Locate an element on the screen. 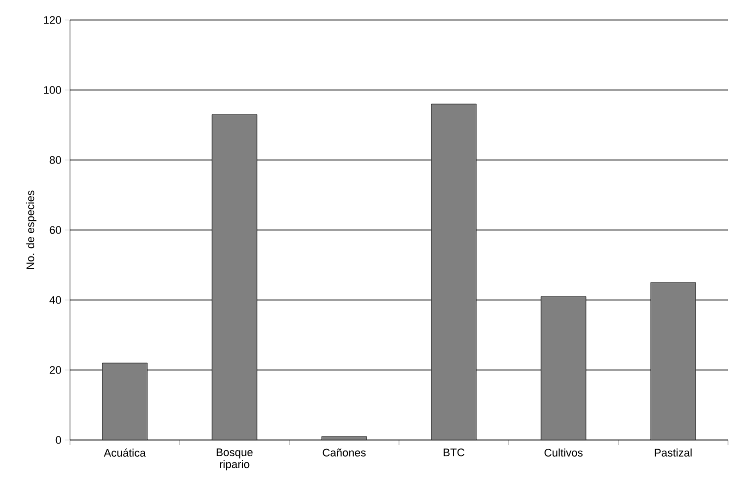 This screenshot has height=496, width=730. y-tick-label: 100 is located at coordinates (53, 90).